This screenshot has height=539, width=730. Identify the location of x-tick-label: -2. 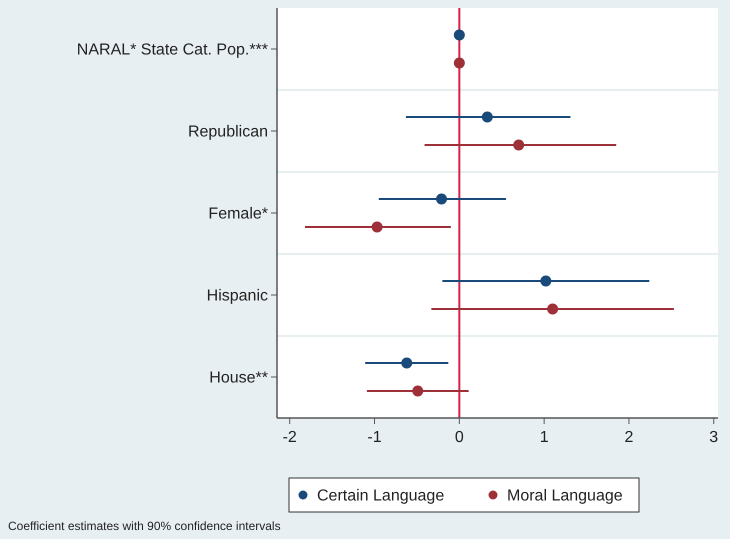
(289, 437).